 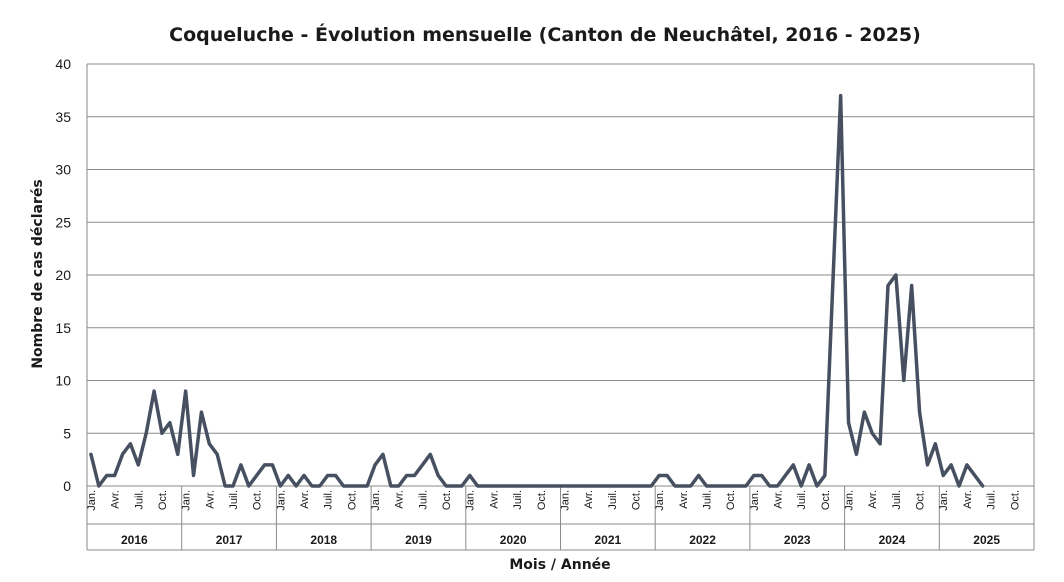 I want to click on y-axis-label: Nombre de cas déclarés, so click(x=38, y=273).